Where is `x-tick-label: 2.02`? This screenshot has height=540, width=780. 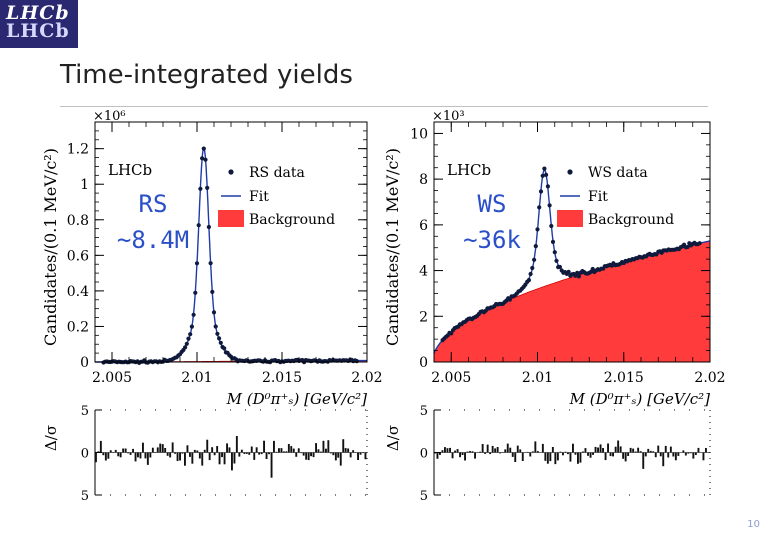
x-tick-label: 2.02 is located at coordinates (709, 378).